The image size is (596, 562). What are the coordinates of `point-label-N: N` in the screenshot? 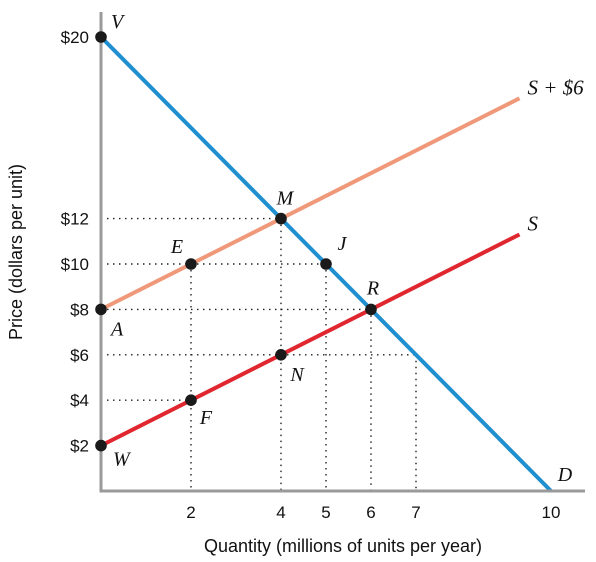 It's located at (297, 375).